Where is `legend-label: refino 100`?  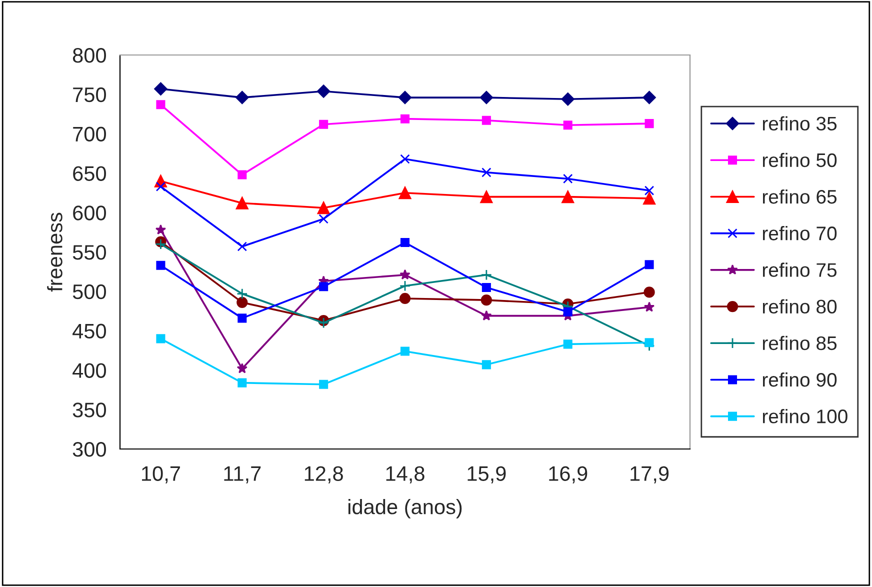 legend-label: refino 100 is located at coordinates (805, 416).